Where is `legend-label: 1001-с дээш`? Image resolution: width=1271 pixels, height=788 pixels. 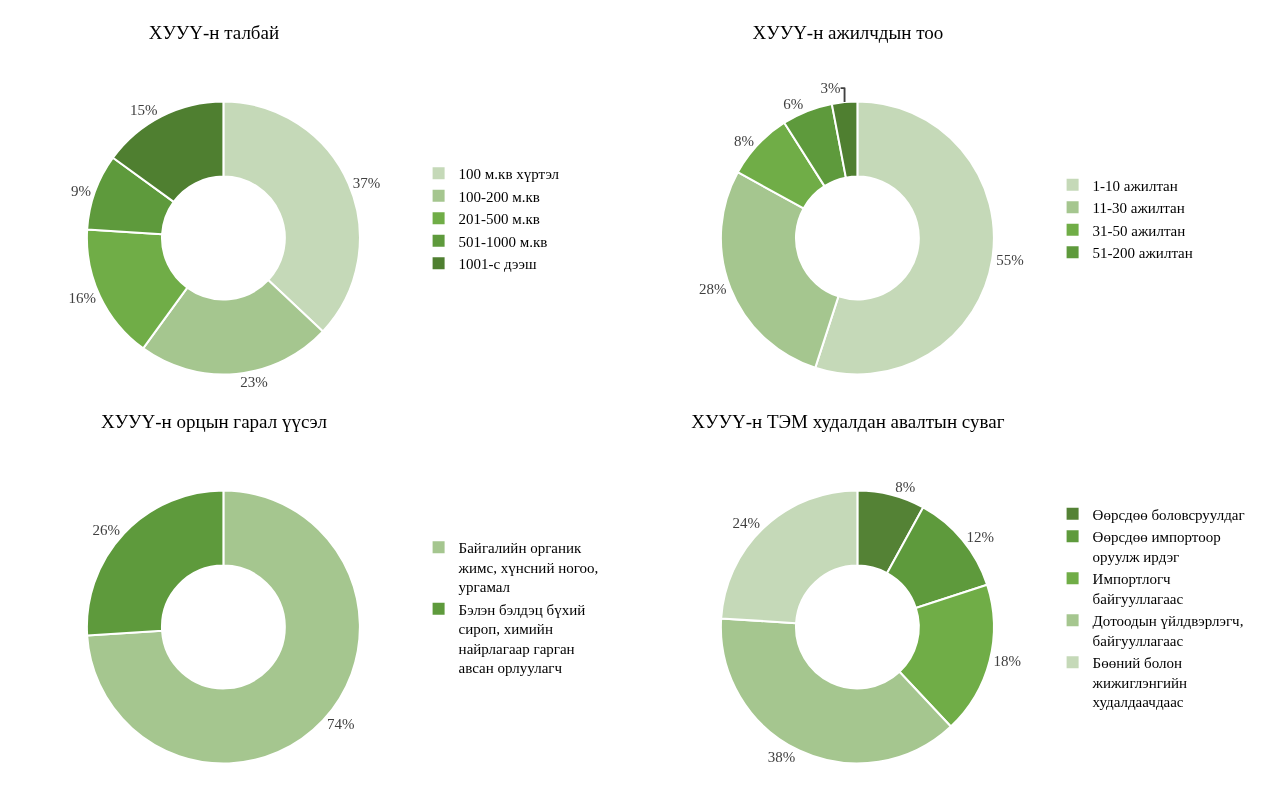
legend-label: 1001-с дээш is located at coordinates (497, 264).